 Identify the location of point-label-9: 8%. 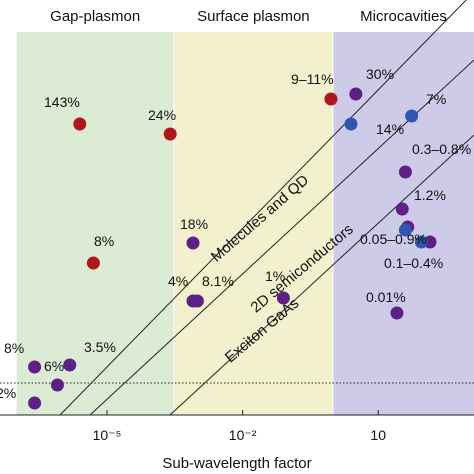
(14, 348).